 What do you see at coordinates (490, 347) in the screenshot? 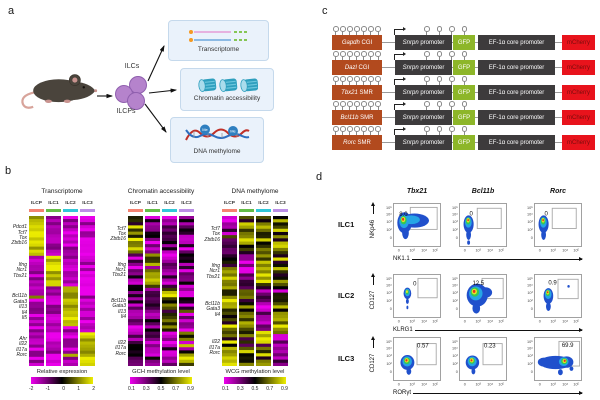
I see `svg-text: 0.23` at bounding box center [490, 347].